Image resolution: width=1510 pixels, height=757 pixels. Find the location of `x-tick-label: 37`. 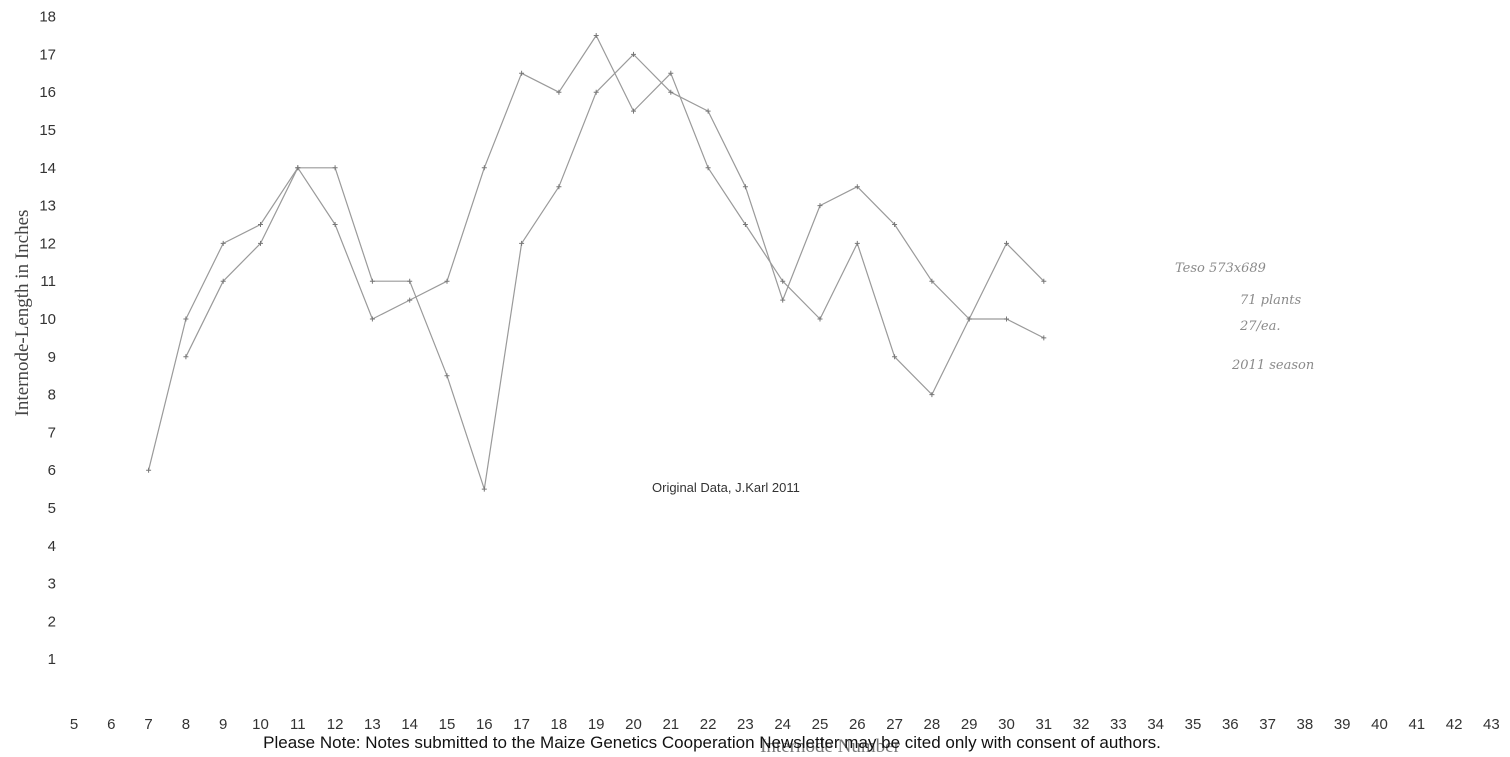

x-tick-label: 37 is located at coordinates (1267, 724).